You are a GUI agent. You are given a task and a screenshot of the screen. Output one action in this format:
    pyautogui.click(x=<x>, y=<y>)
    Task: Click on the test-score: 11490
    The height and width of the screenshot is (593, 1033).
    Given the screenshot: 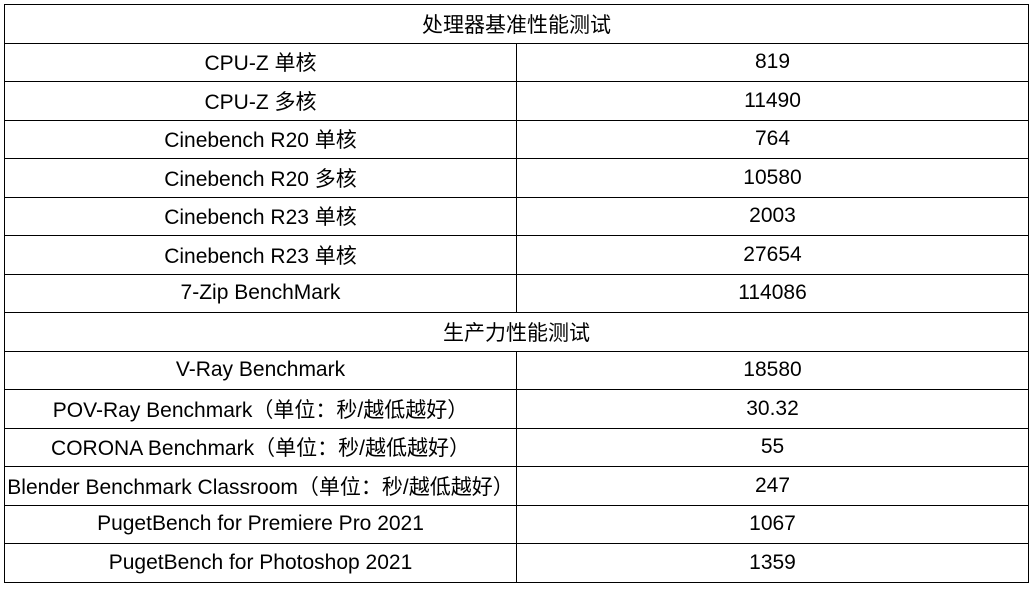 What is the action you would take?
    pyautogui.click(x=772, y=101)
    